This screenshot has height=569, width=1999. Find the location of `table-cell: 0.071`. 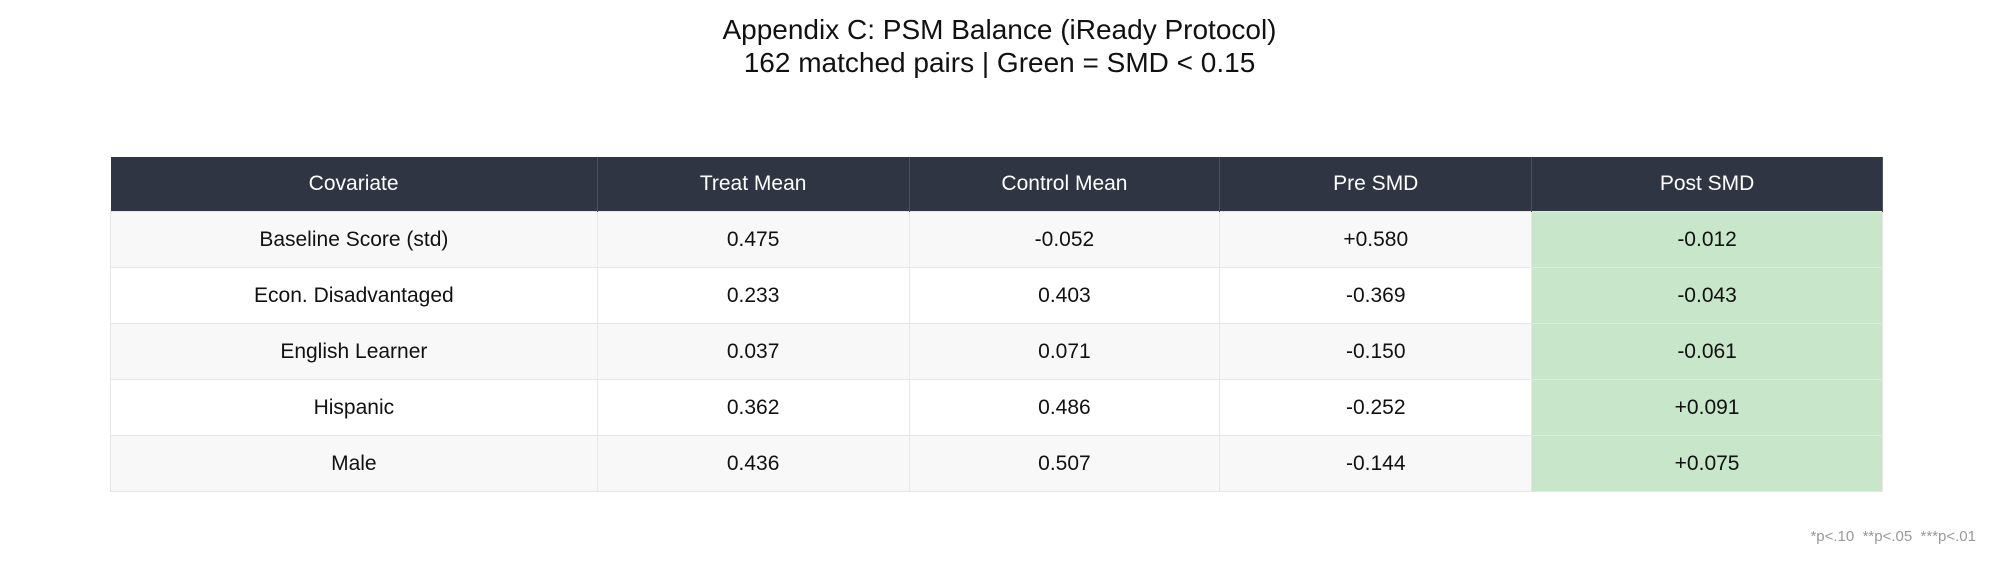

table-cell: 0.071 is located at coordinates (1064, 351).